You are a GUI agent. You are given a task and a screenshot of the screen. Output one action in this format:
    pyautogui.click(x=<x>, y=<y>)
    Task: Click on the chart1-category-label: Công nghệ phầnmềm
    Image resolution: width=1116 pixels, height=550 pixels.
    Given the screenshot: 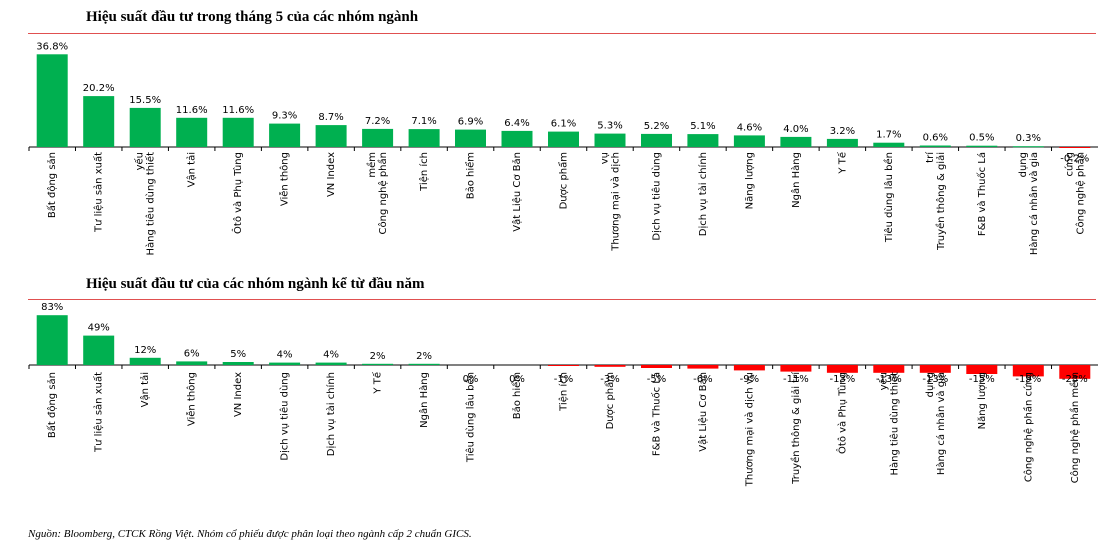 What is the action you would take?
    pyautogui.click(x=377, y=193)
    